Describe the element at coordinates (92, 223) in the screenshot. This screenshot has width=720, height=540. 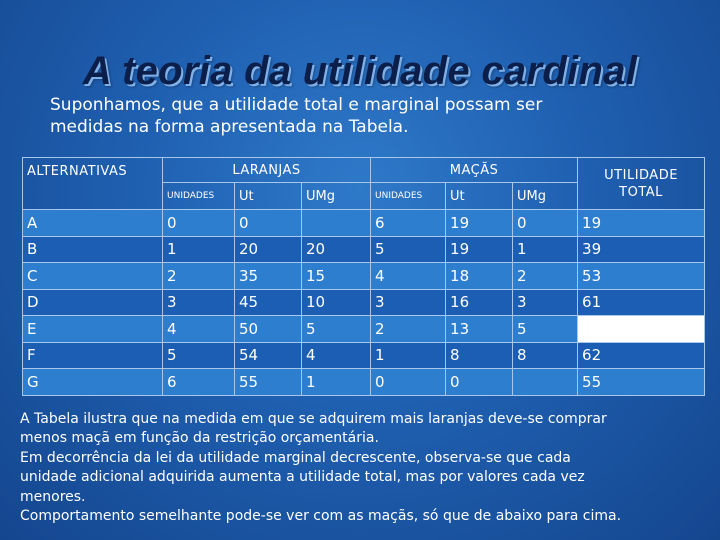
I see `cell-alternativa: A` at that location.